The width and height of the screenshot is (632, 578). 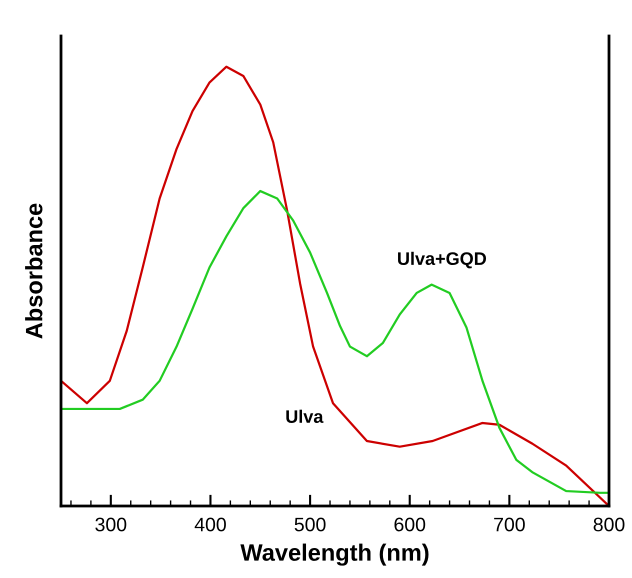 What do you see at coordinates (110, 525) in the screenshot?
I see `x-tick-label: 300` at bounding box center [110, 525].